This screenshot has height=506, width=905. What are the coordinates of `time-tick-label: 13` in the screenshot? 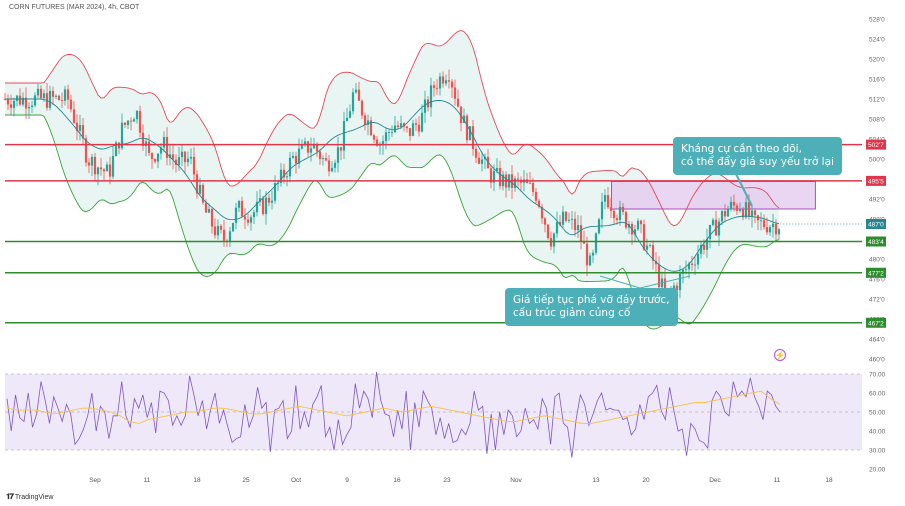 It's located at (596, 480).